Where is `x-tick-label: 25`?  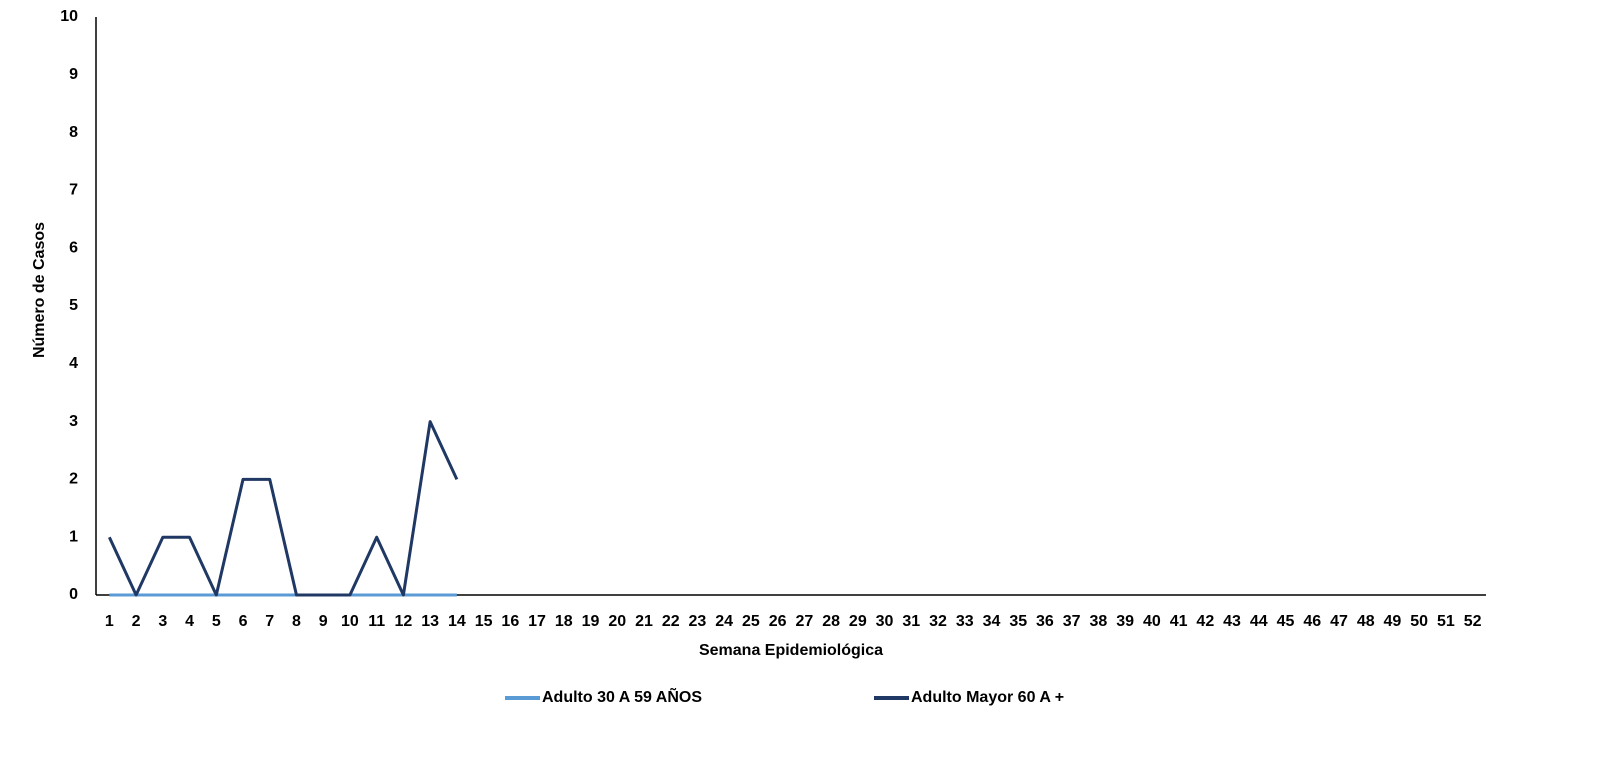 x-tick-label: 25 is located at coordinates (751, 621).